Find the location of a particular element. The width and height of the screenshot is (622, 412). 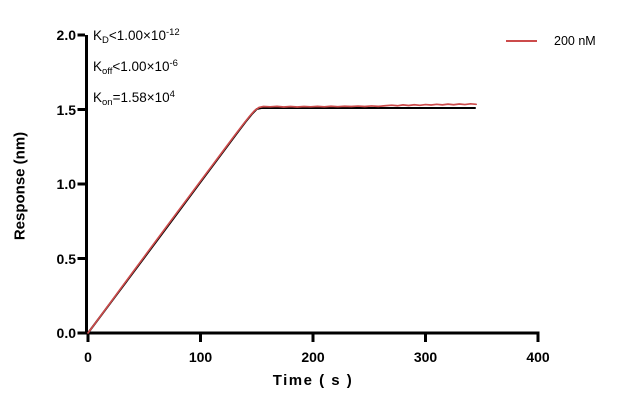

x-tick-label: 300 is located at coordinates (425, 357).